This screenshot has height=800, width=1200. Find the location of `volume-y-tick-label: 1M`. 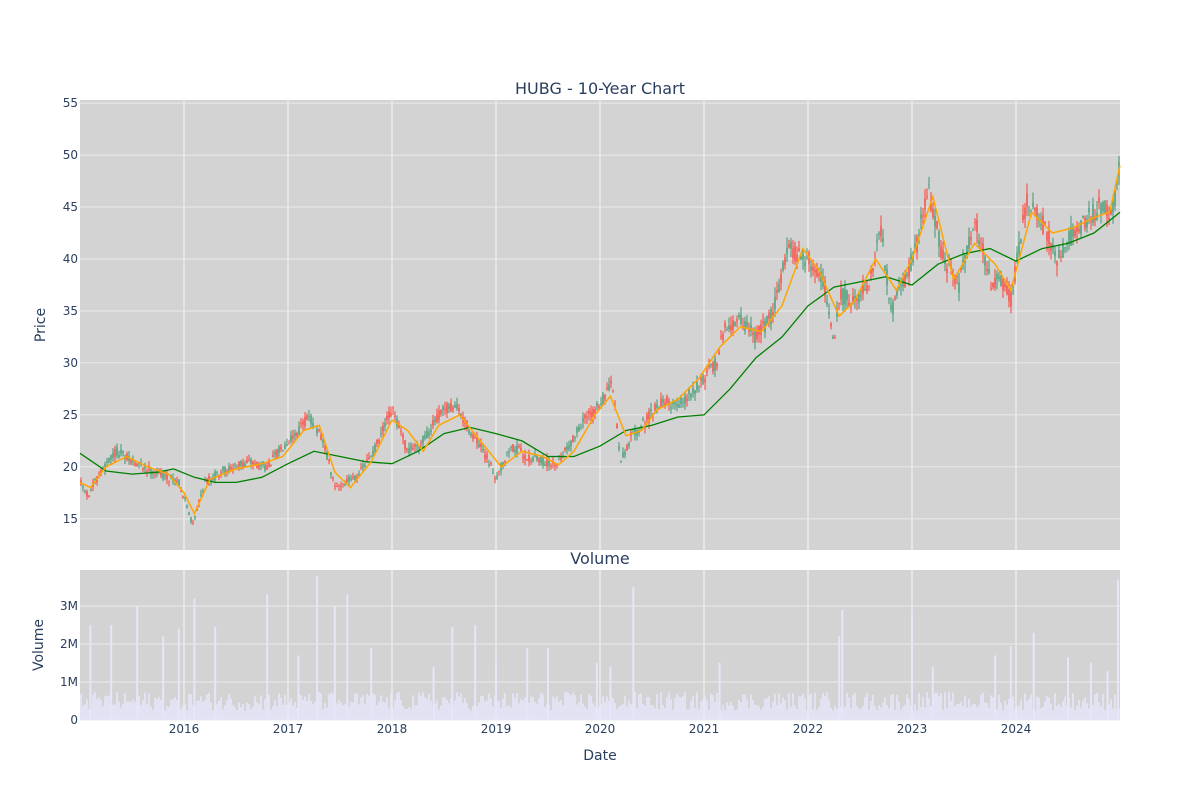

volume-y-tick-label: 1M is located at coordinates (69, 682).